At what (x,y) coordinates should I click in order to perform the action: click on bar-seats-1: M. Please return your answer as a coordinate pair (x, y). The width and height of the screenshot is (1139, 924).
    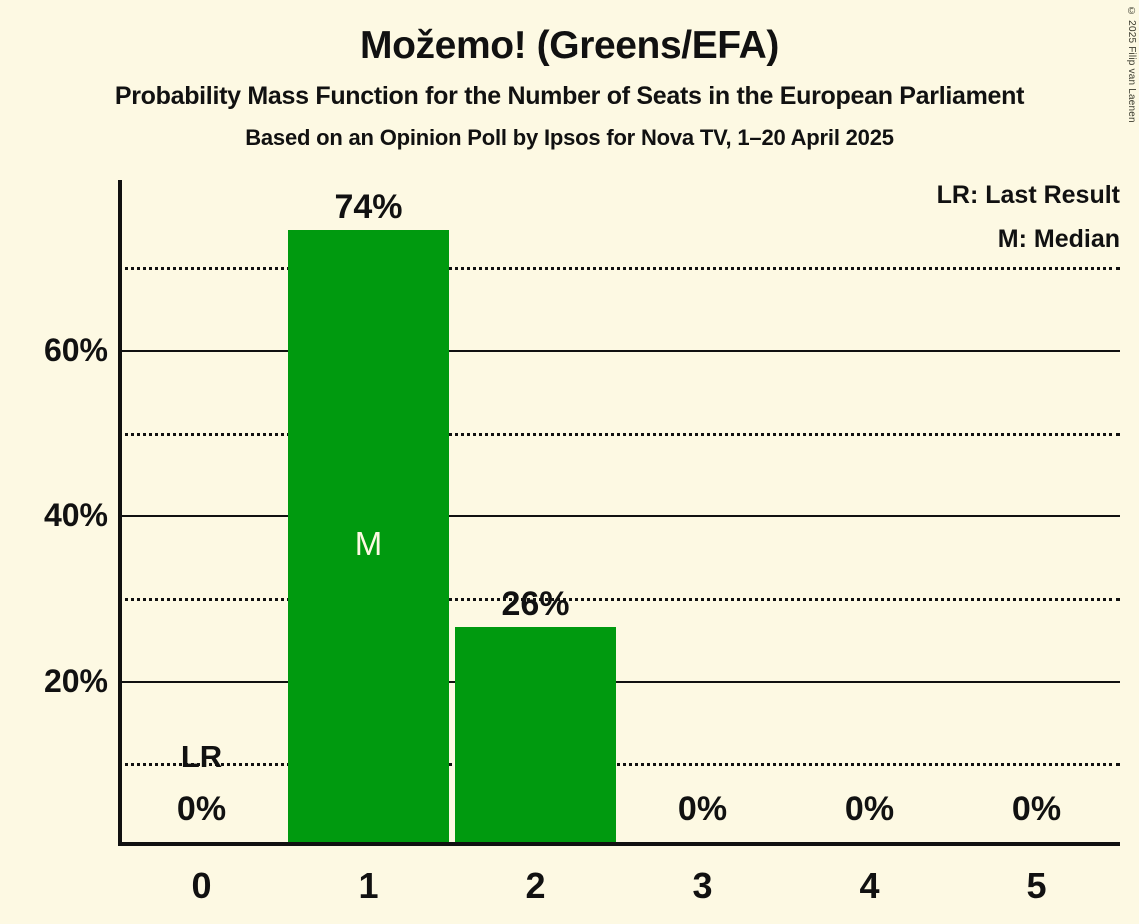
    Looking at the image, I should click on (368, 536).